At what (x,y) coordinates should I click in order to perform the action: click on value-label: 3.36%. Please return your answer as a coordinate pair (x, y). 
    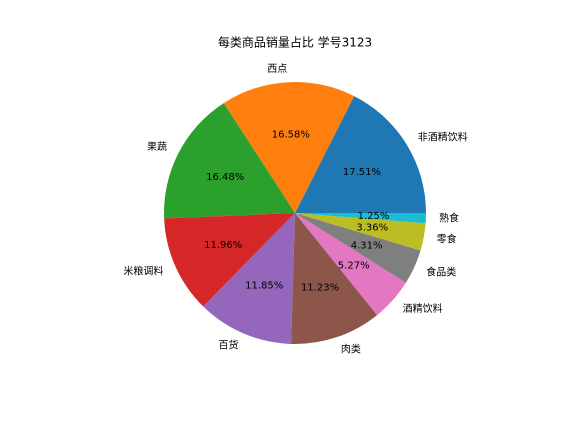
    Looking at the image, I should click on (372, 227).